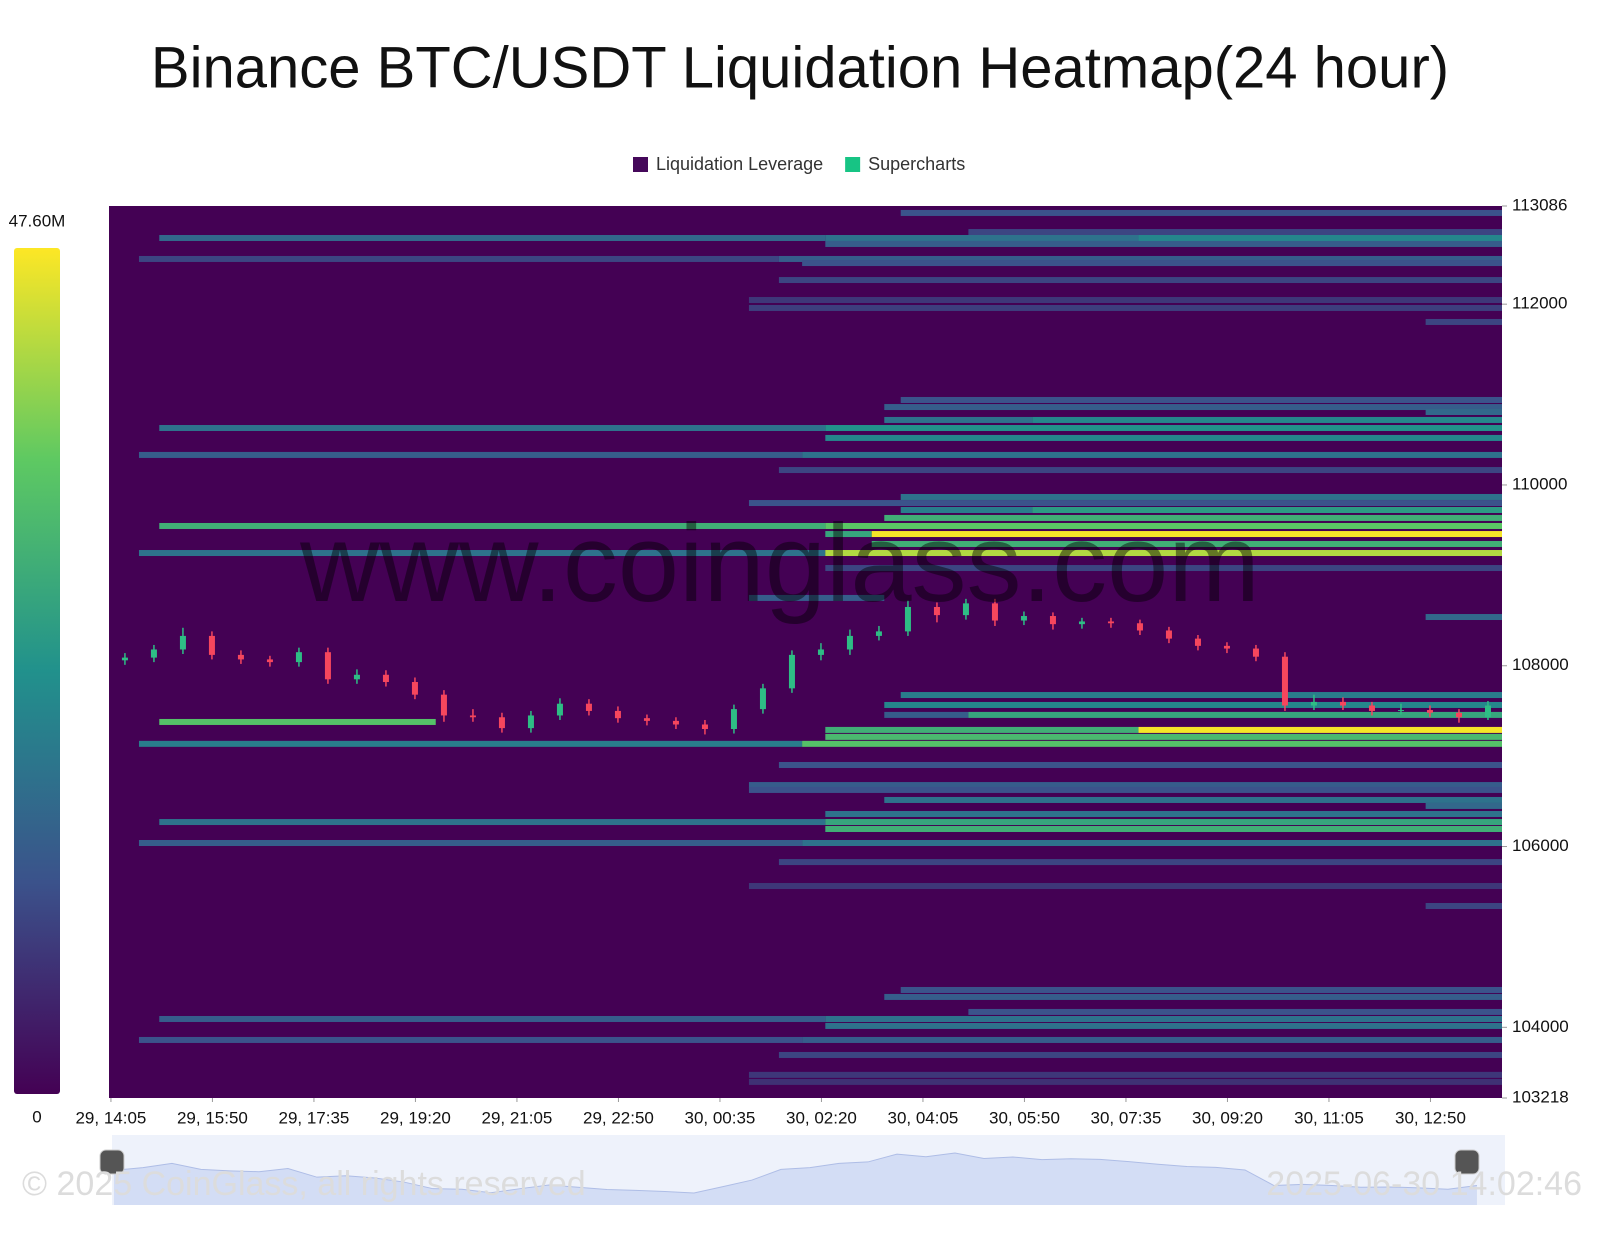 The image size is (1600, 1245). I want to click on colorbar-label: 47.60M, so click(37, 220).